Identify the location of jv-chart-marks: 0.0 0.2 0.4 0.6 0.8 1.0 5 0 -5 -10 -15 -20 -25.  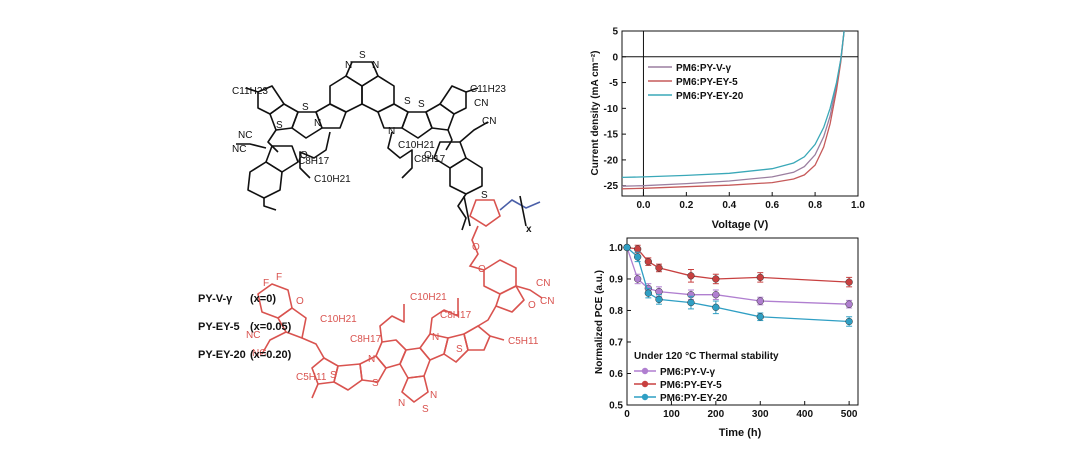
(735, 119).